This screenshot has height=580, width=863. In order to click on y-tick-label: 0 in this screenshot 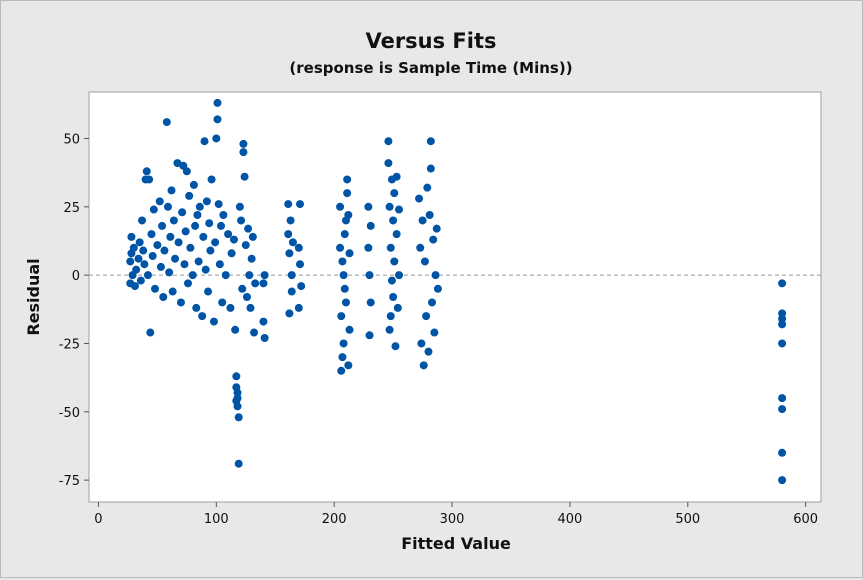, I will do `click(76, 276)`.